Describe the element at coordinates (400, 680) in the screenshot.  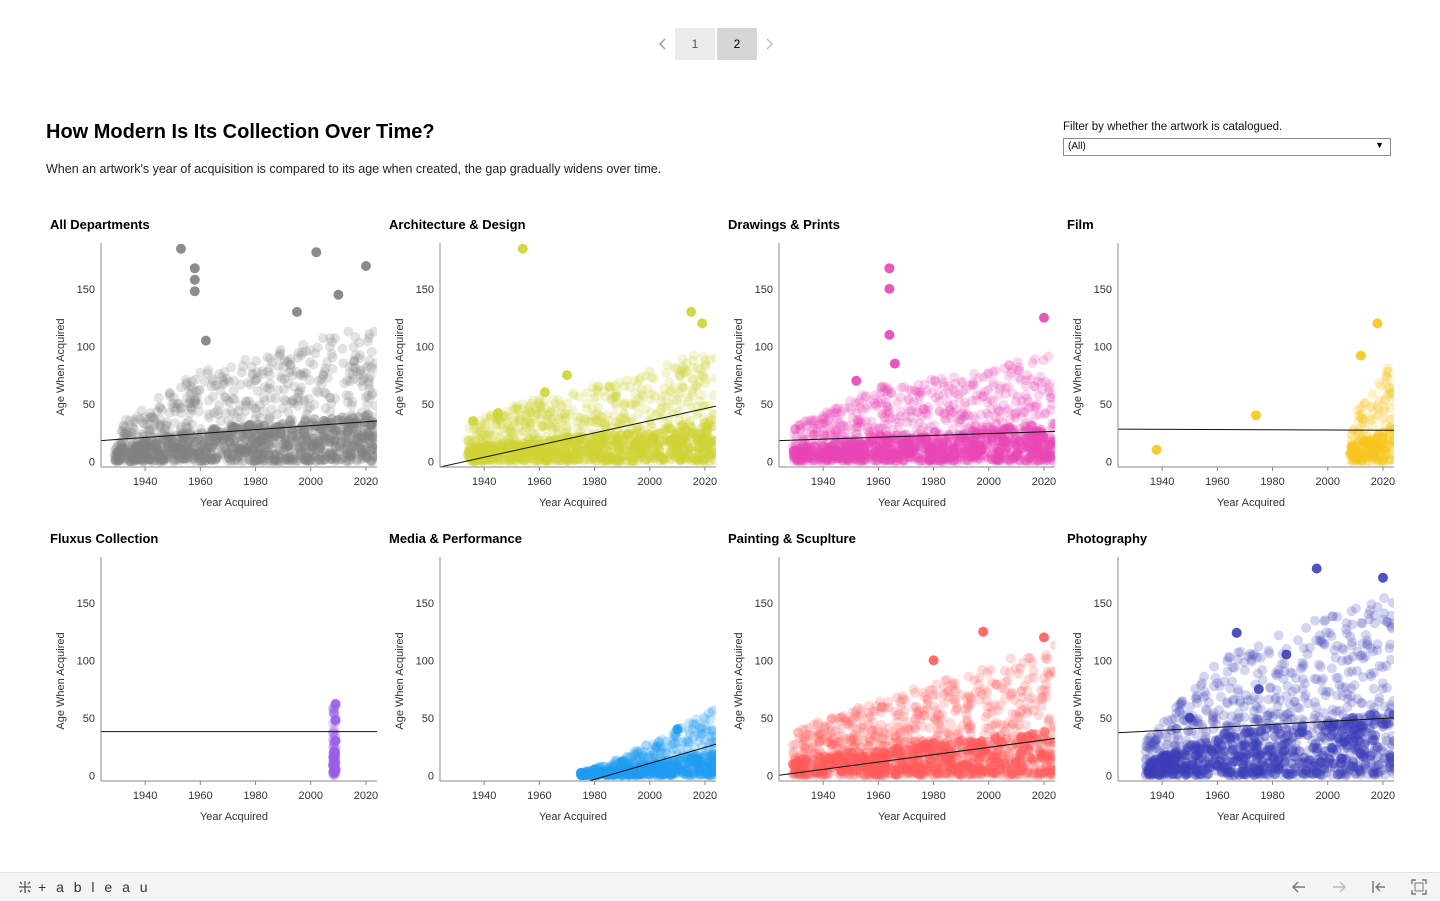
I see `y-axis-title: Age When Acquired` at that location.